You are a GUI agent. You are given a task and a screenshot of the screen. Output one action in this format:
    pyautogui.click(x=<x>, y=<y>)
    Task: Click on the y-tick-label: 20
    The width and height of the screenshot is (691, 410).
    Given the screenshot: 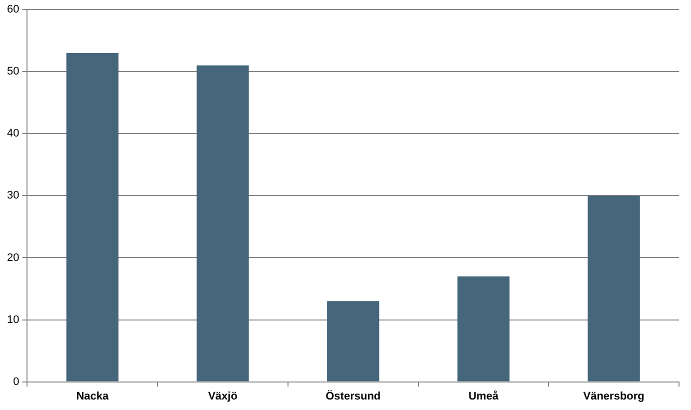 What is the action you would take?
    pyautogui.click(x=13, y=258)
    